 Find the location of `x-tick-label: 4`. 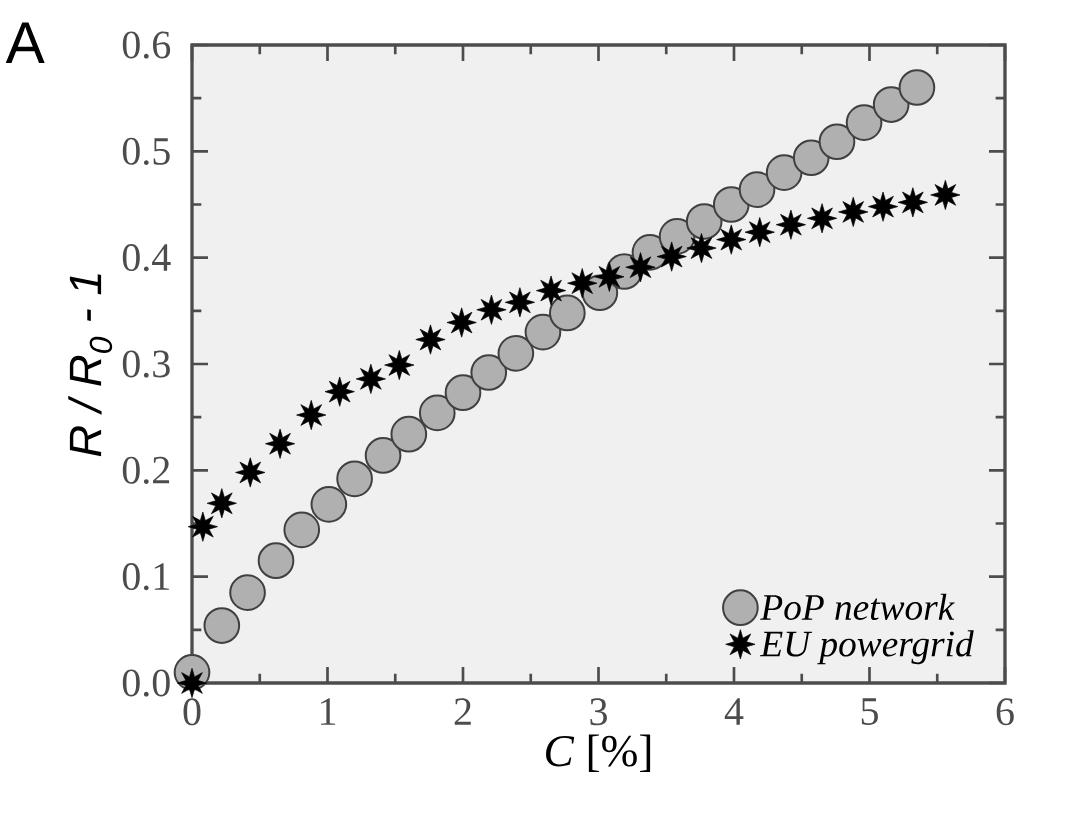

x-tick-label: 4 is located at coordinates (734, 711).